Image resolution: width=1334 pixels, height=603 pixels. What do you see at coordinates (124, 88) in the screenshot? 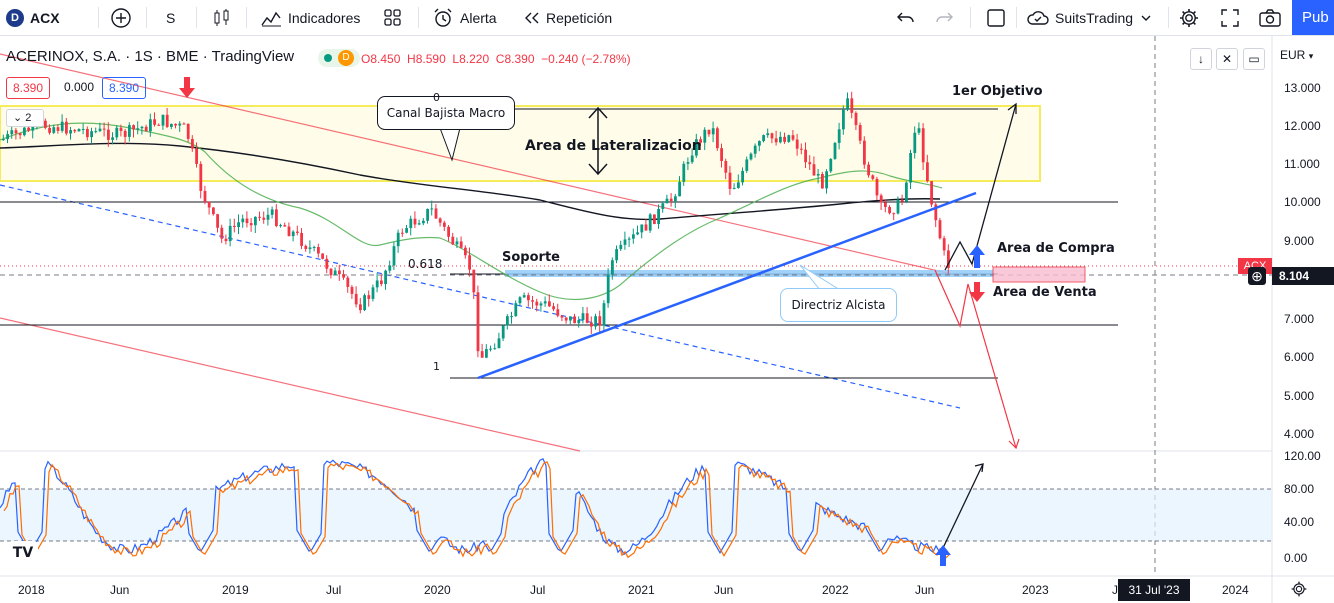
I see `buy-price-box: 8.390` at bounding box center [124, 88].